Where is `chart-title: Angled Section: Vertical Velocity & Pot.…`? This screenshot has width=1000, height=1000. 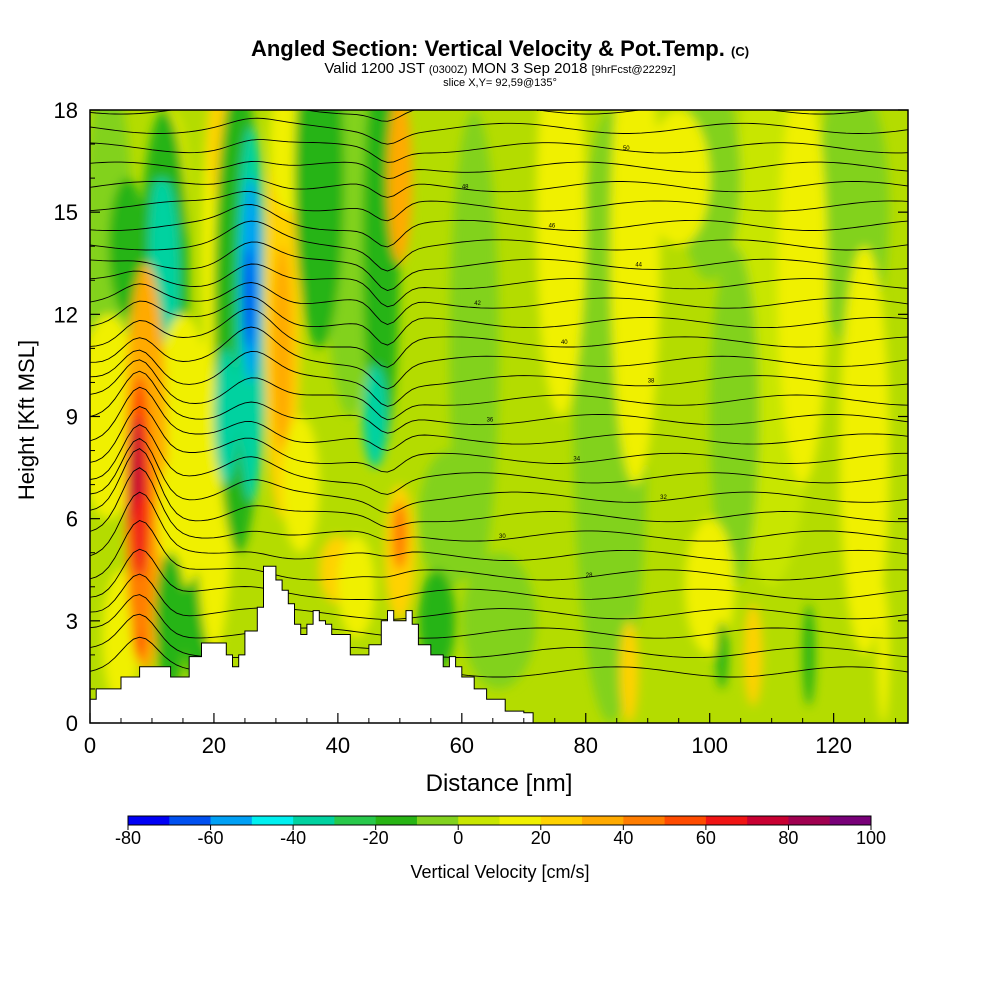
chart-title: Angled Section: Vertical Velocity & Pot.… is located at coordinates (500, 49).